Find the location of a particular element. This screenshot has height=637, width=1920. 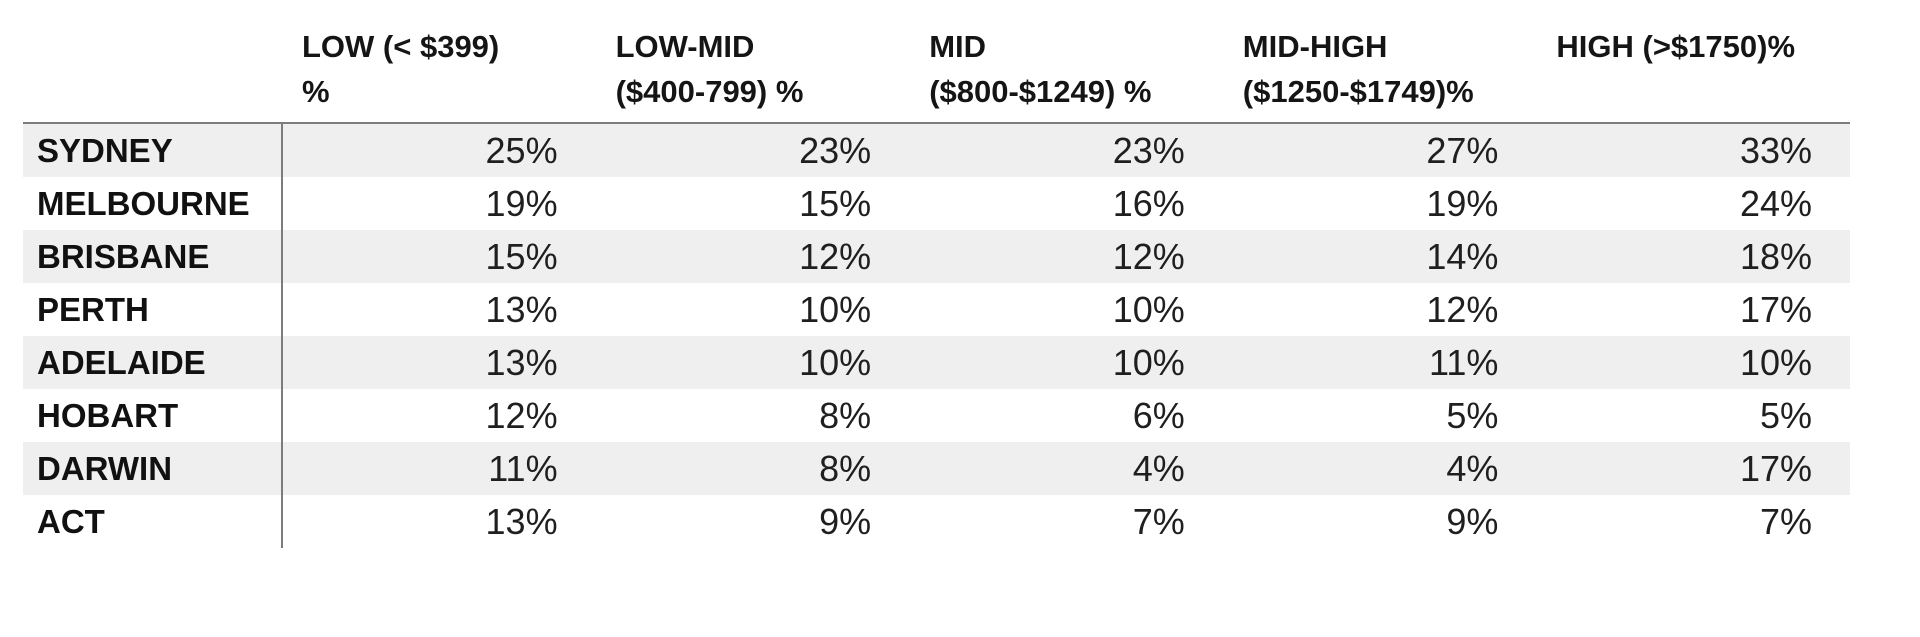

table-row-adelaide: ADELAIDE 13% 10% 10% 11% 10% is located at coordinates (936, 362).